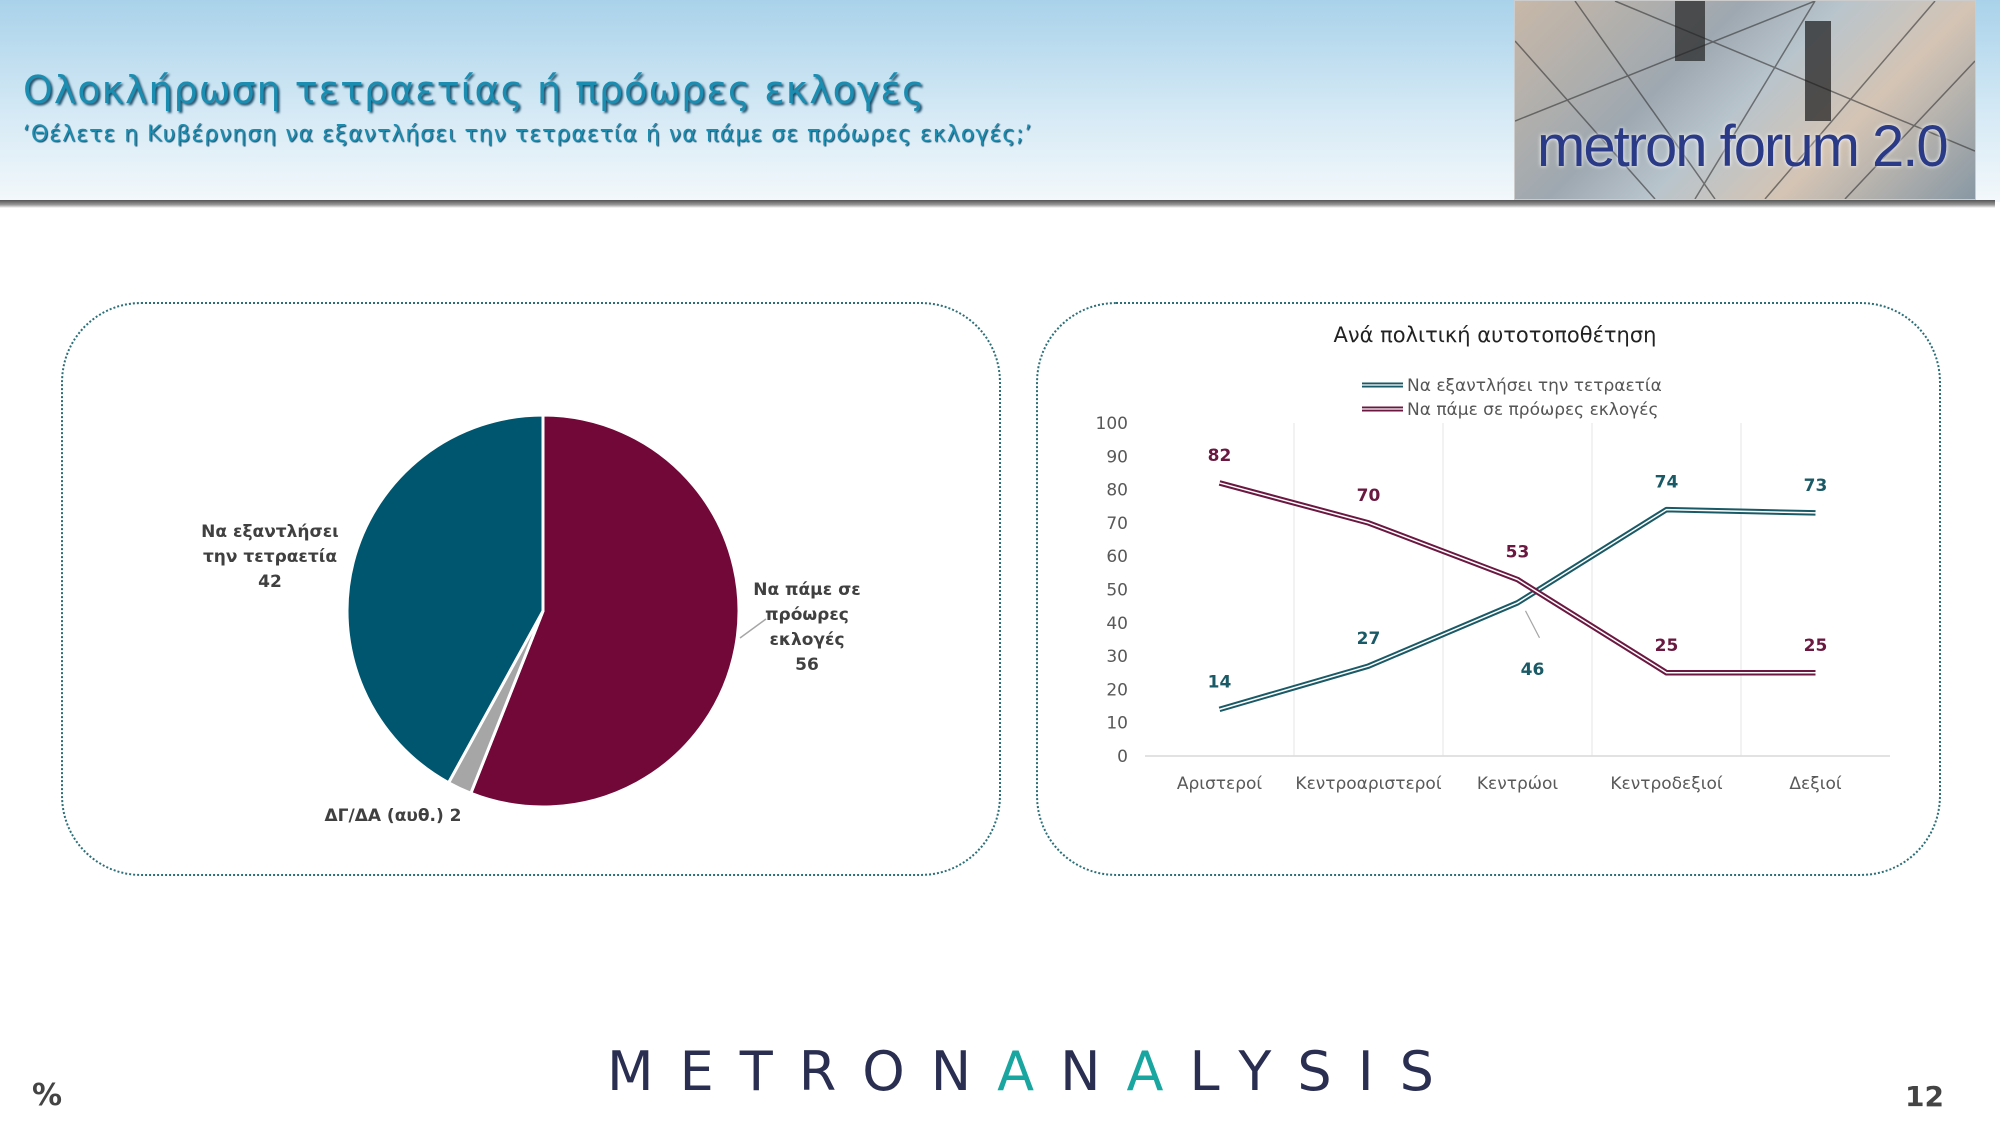 Image resolution: width=2000 pixels, height=1125 pixels. I want to click on pie-label-early-elections: Να πάμε σε πρόωρες εκλογές 56, so click(807, 628).